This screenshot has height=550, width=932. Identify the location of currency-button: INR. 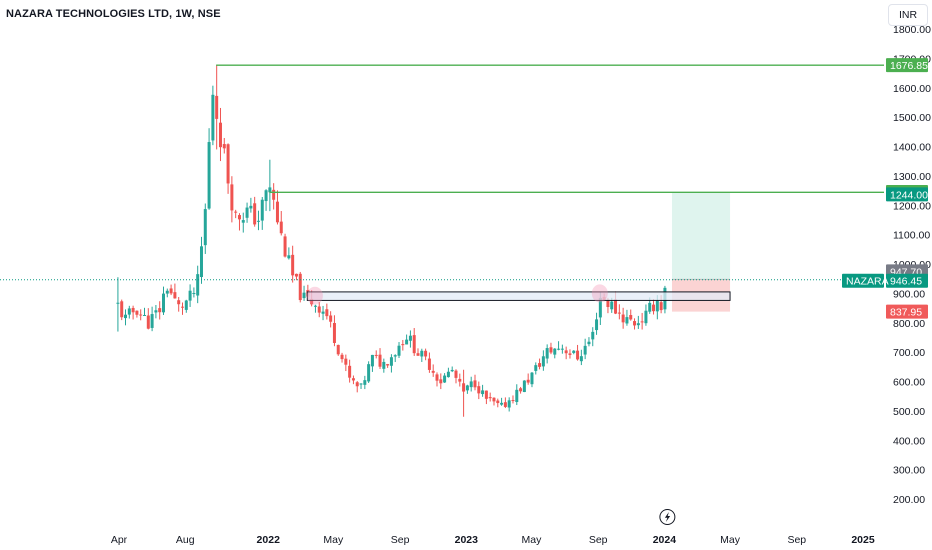
(908, 15).